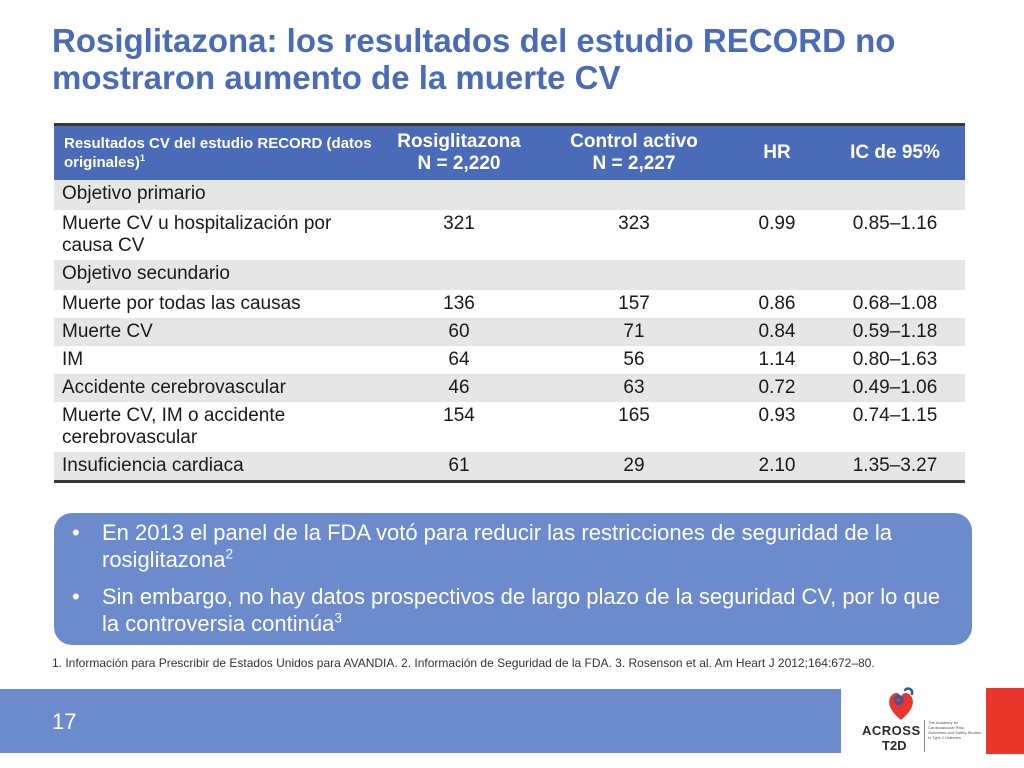  Describe the element at coordinates (924, 736) in the screenshot. I see `logo-divider` at that location.